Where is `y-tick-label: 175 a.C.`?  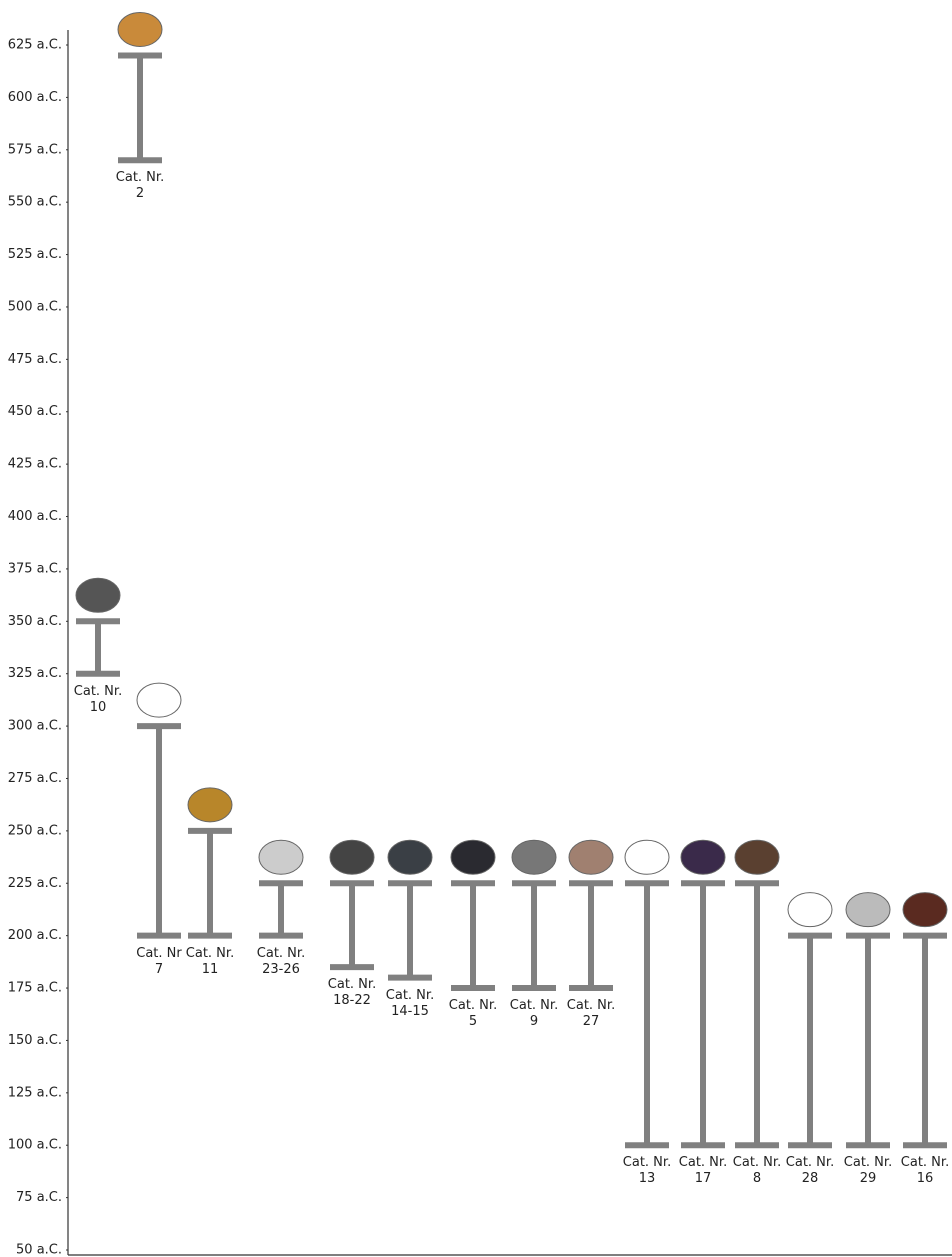 y-tick-label: 175 a.C. is located at coordinates (35, 988).